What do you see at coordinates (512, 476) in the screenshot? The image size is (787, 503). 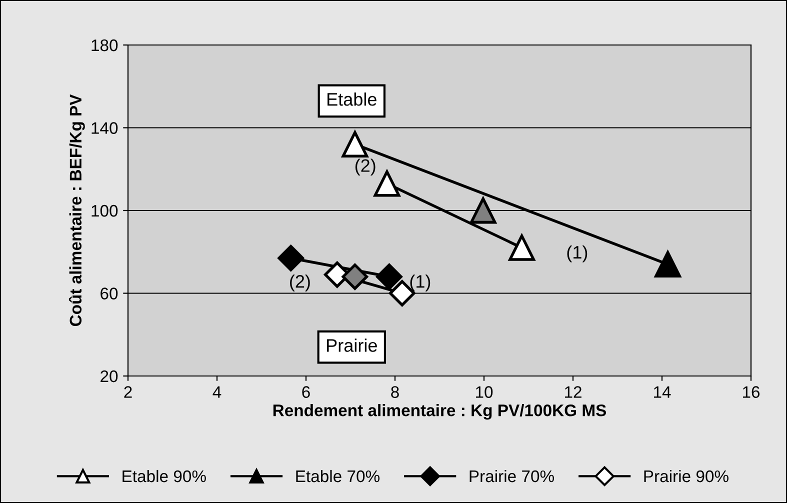 I see `legend-label: Prairie 70%` at bounding box center [512, 476].